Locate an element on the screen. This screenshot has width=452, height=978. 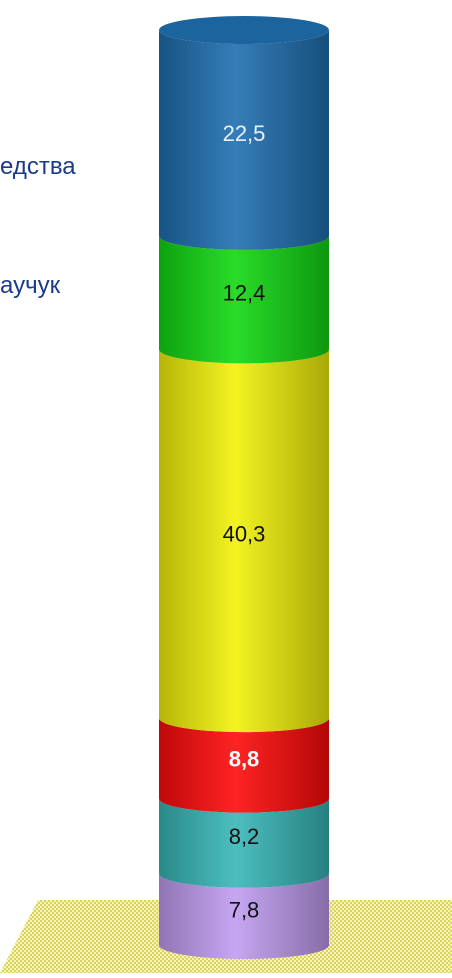
data-label-22-5: 22,5 is located at coordinates (244, 133).